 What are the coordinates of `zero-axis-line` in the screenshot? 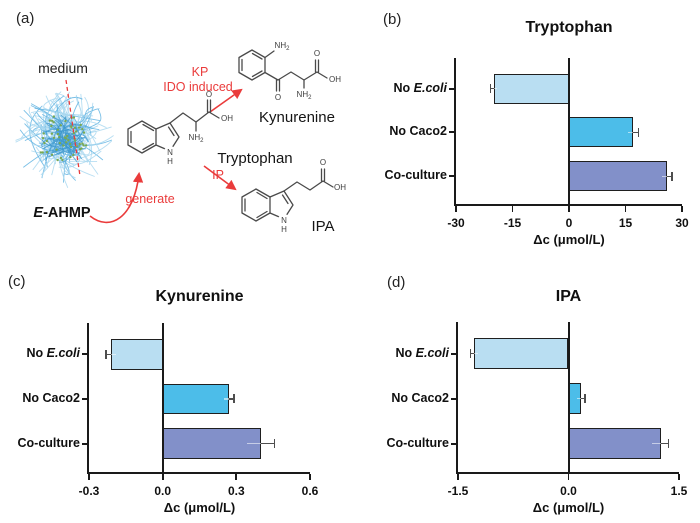 It's located at (569, 131).